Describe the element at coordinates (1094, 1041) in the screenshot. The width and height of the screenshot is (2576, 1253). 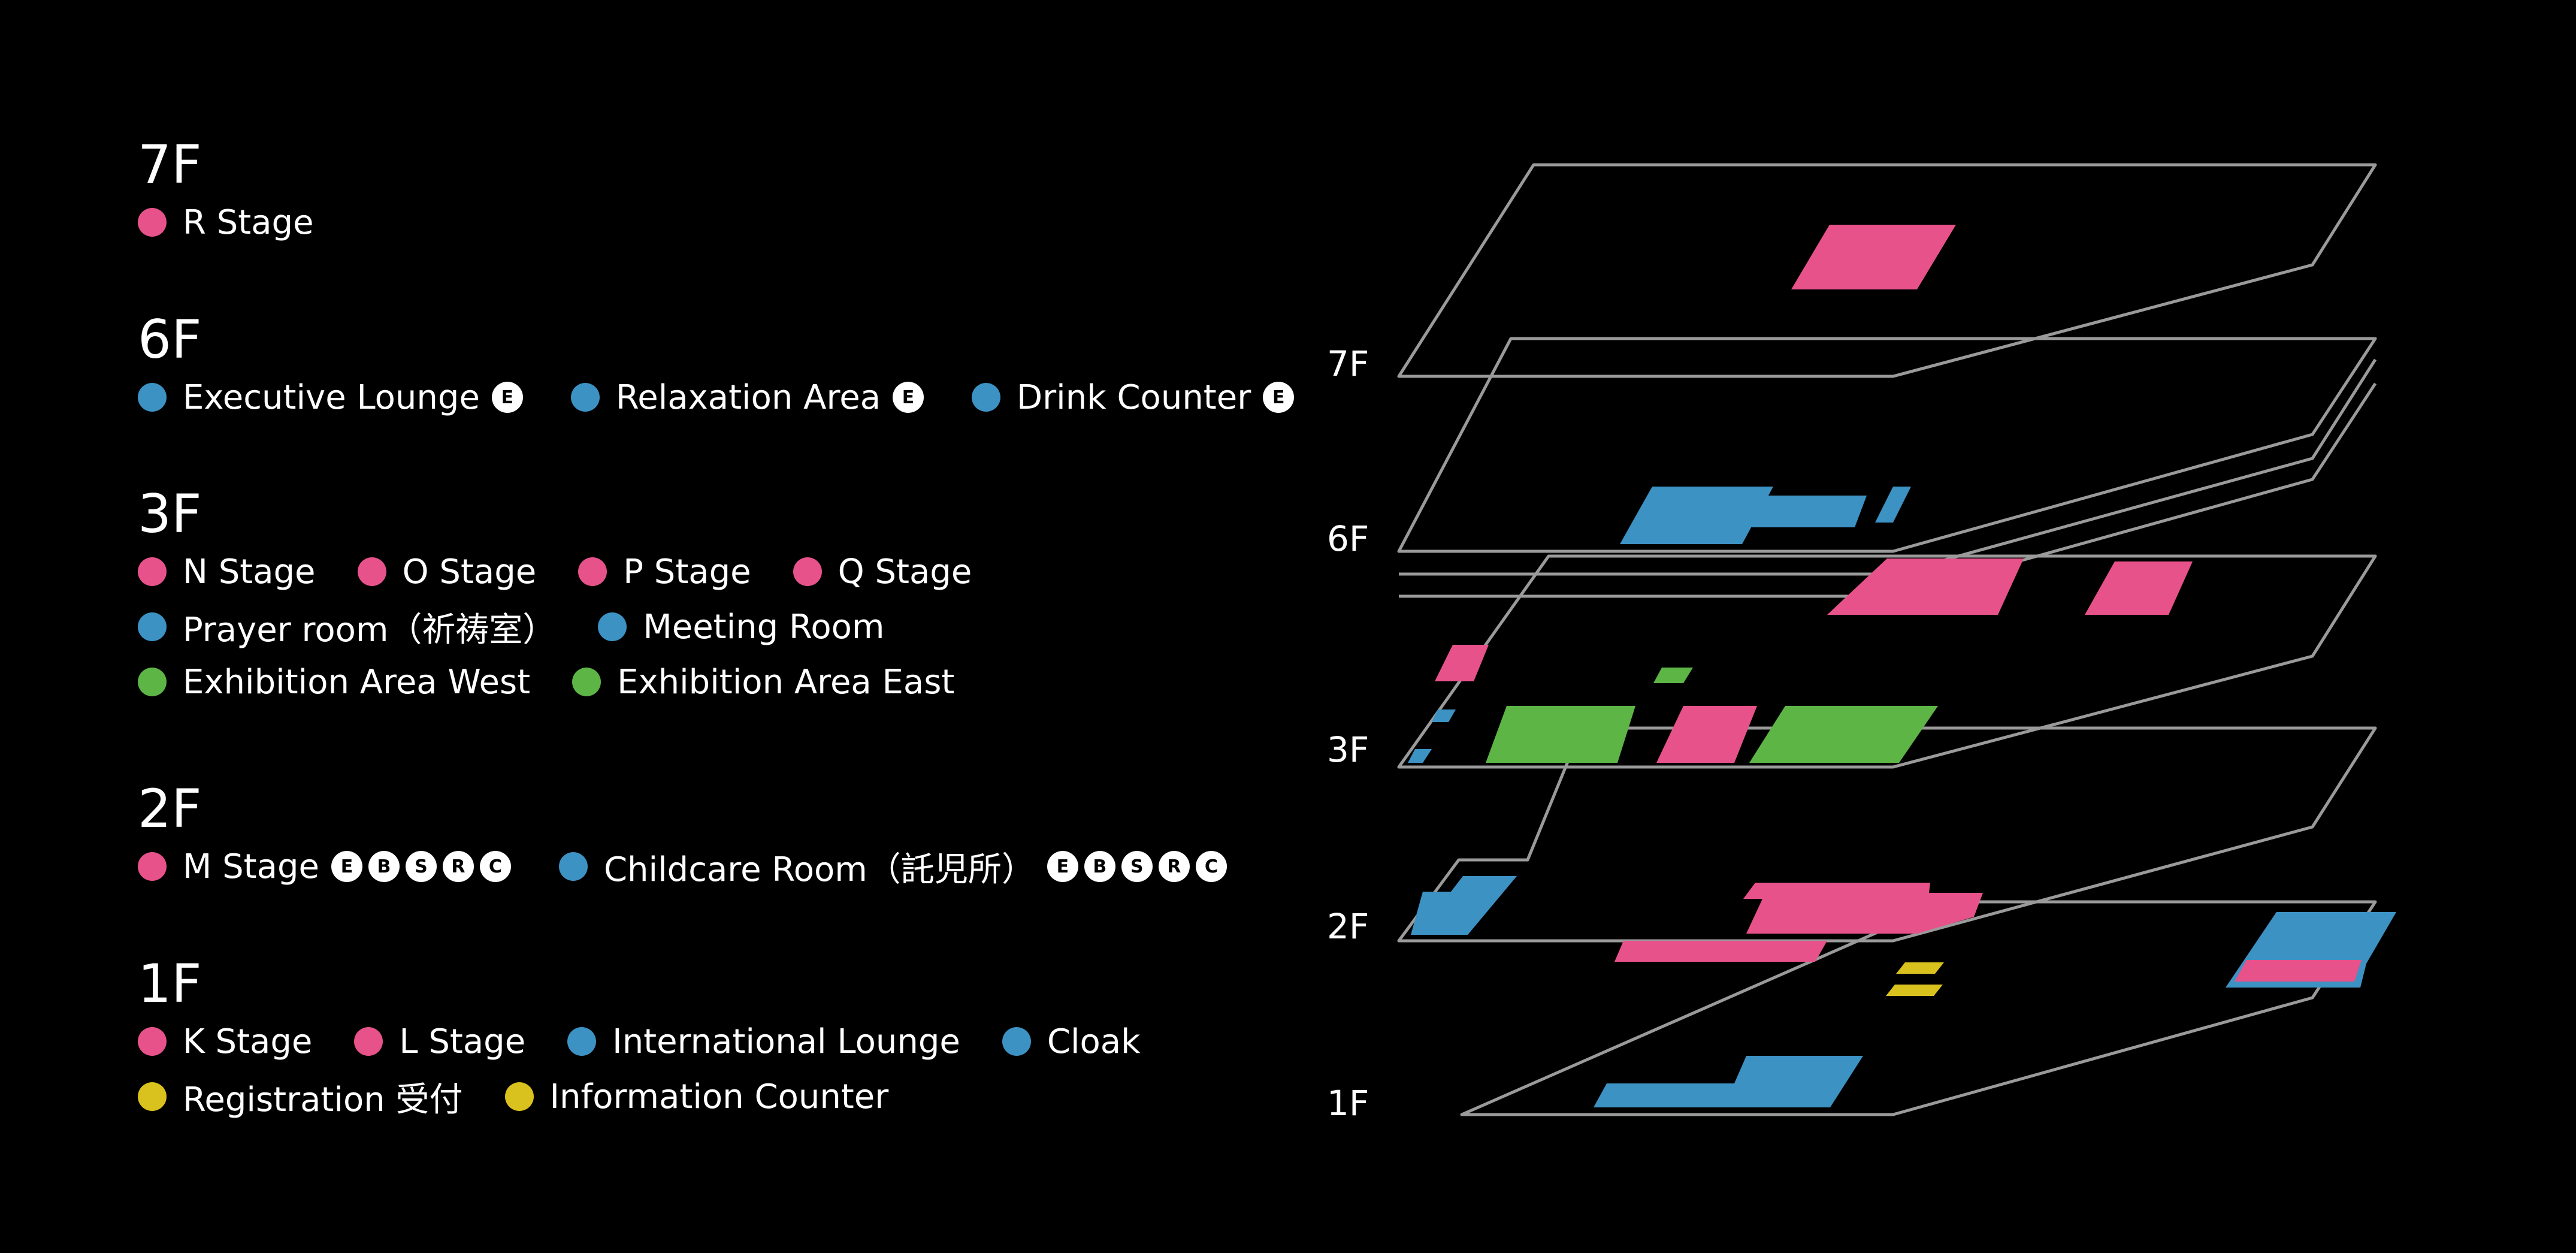
I see `legend-item-label: Cloak` at that location.